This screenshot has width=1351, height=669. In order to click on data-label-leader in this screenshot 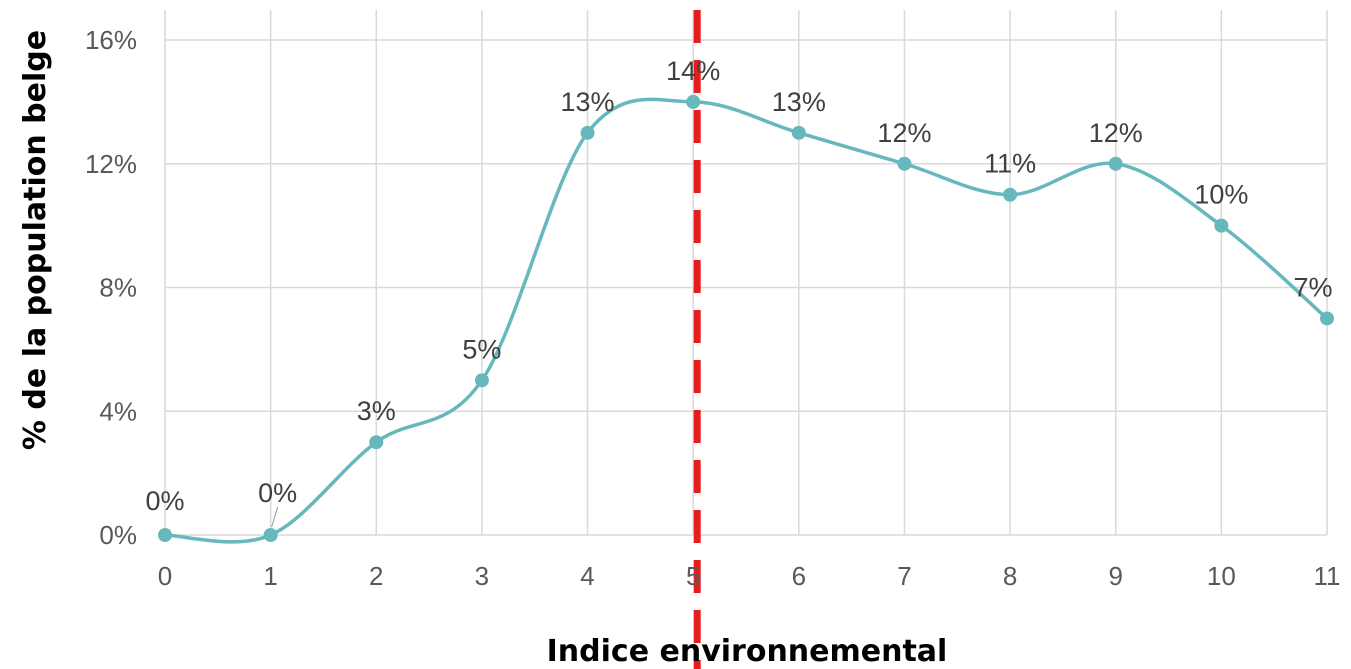, I will do `click(275, 517)`.